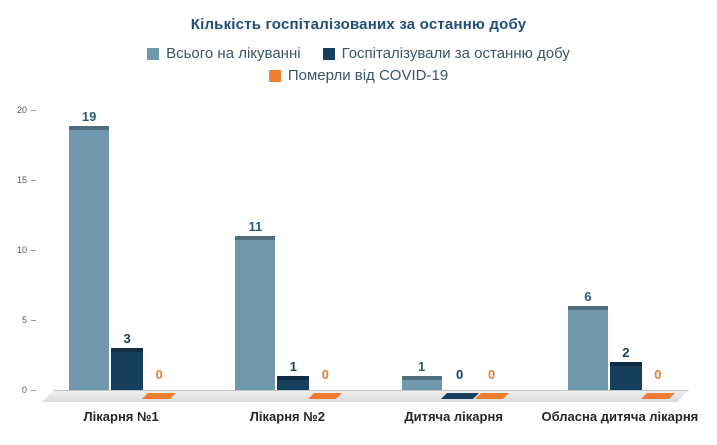 Image resolution: width=717 pixels, height=445 pixels. I want to click on category-label: Дитяча лікарня, so click(453, 416).